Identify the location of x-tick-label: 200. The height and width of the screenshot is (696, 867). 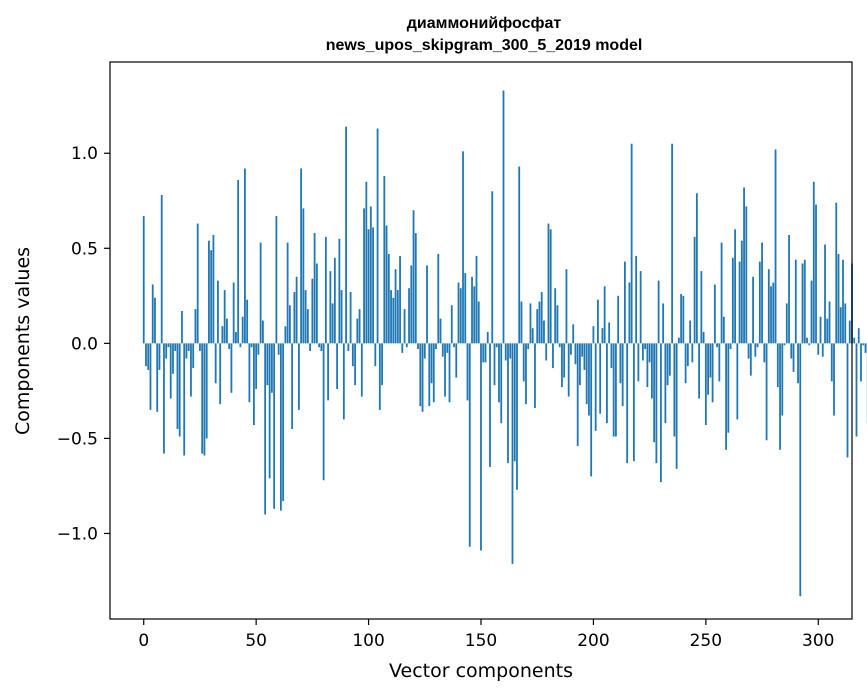
(593, 641).